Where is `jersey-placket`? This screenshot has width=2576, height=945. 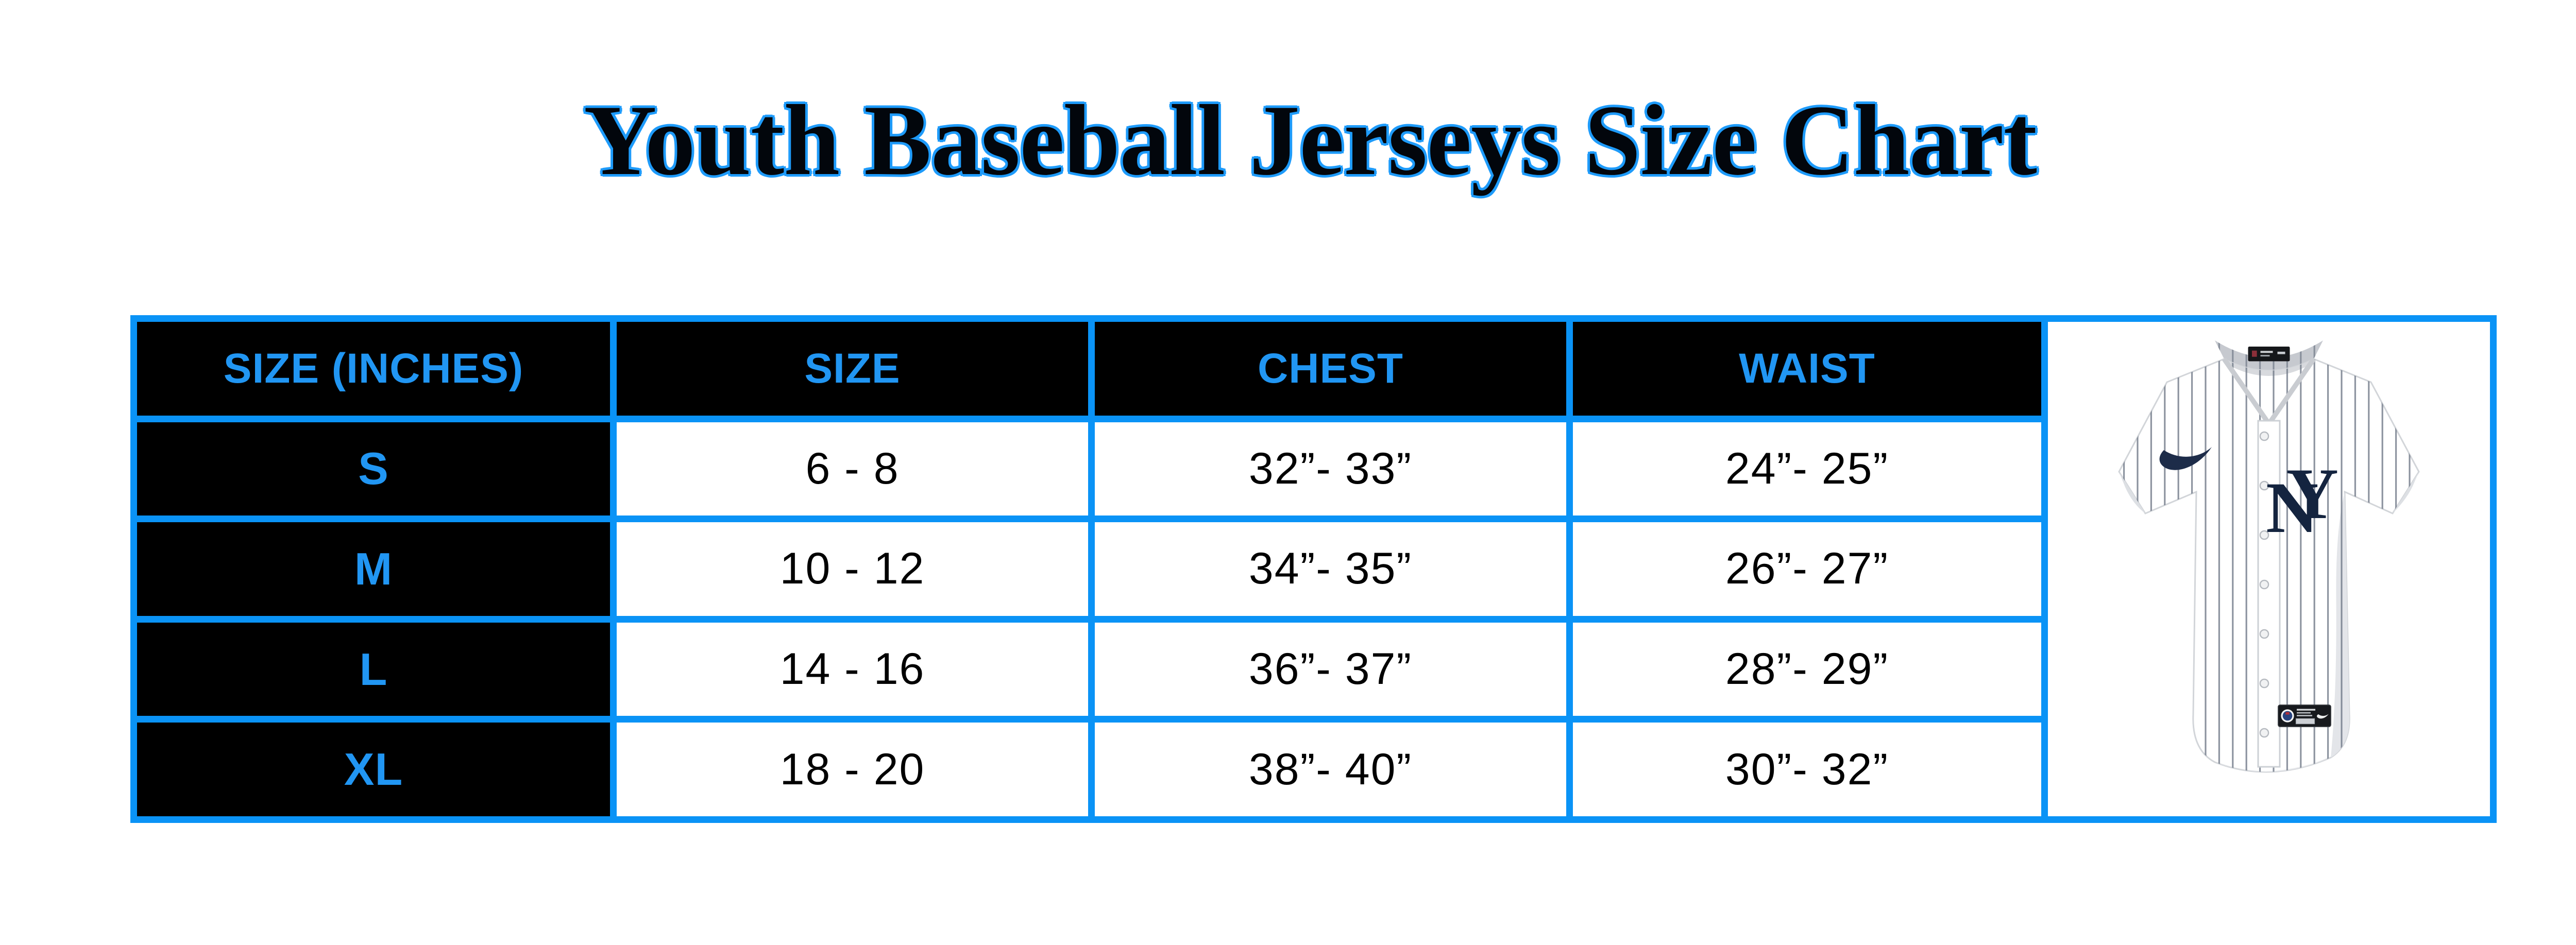
jersey-placket is located at coordinates (2269, 594).